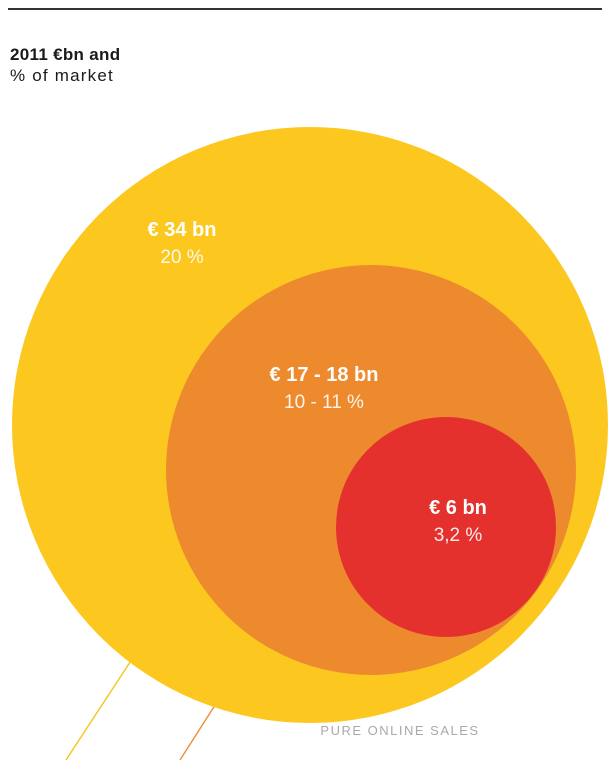  Describe the element at coordinates (182, 230) in the screenshot. I see `value-label-total: € 34 bn` at that location.